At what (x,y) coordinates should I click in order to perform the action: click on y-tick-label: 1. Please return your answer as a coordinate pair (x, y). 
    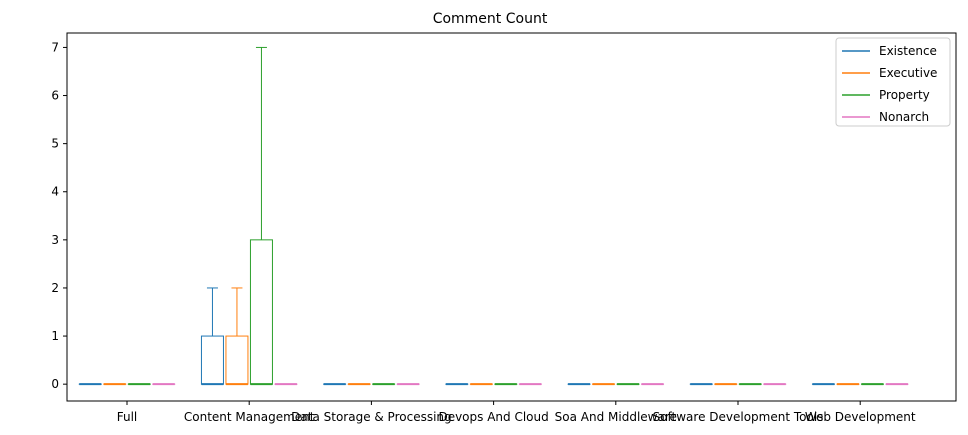
    Looking at the image, I should click on (55, 336).